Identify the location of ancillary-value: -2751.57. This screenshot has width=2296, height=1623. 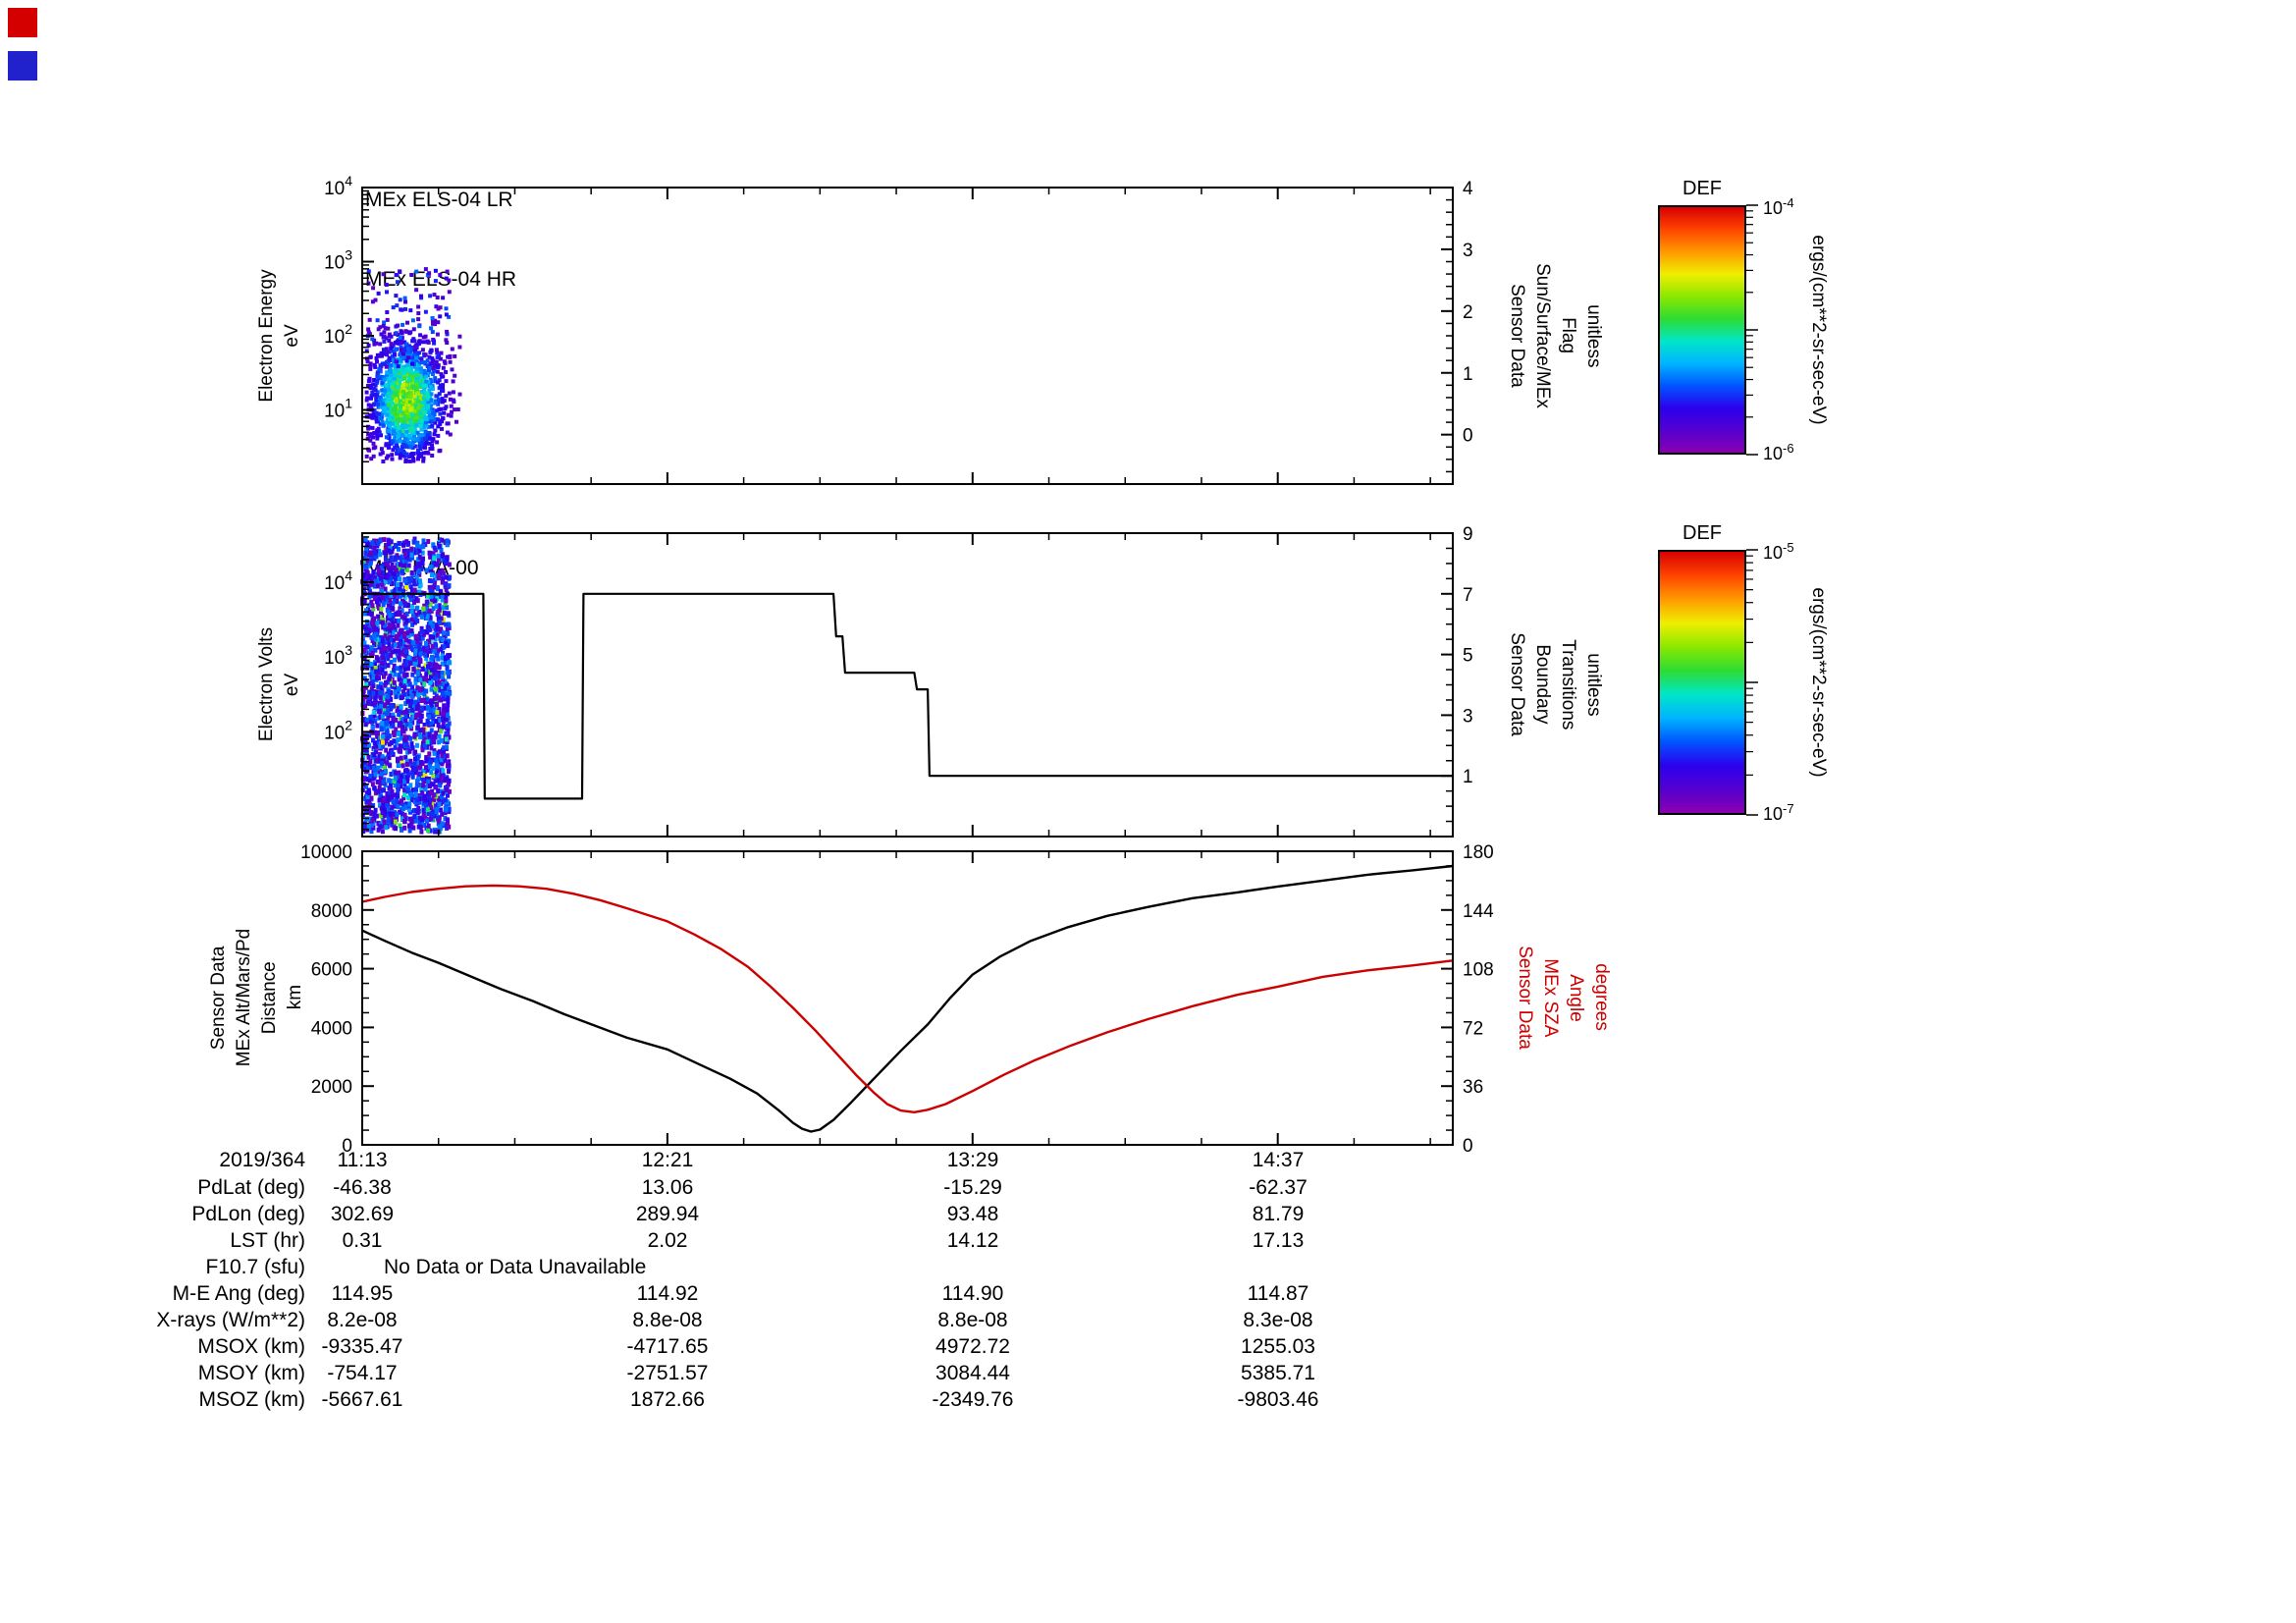
(667, 1373).